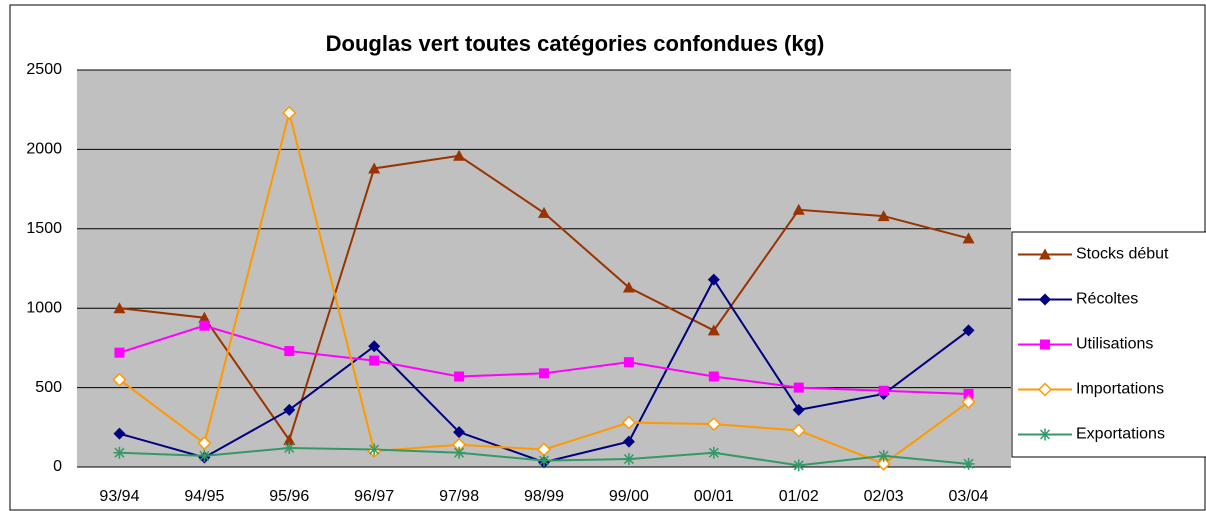  What do you see at coordinates (44, 69) in the screenshot?
I see `y-tick-label: 2500` at bounding box center [44, 69].